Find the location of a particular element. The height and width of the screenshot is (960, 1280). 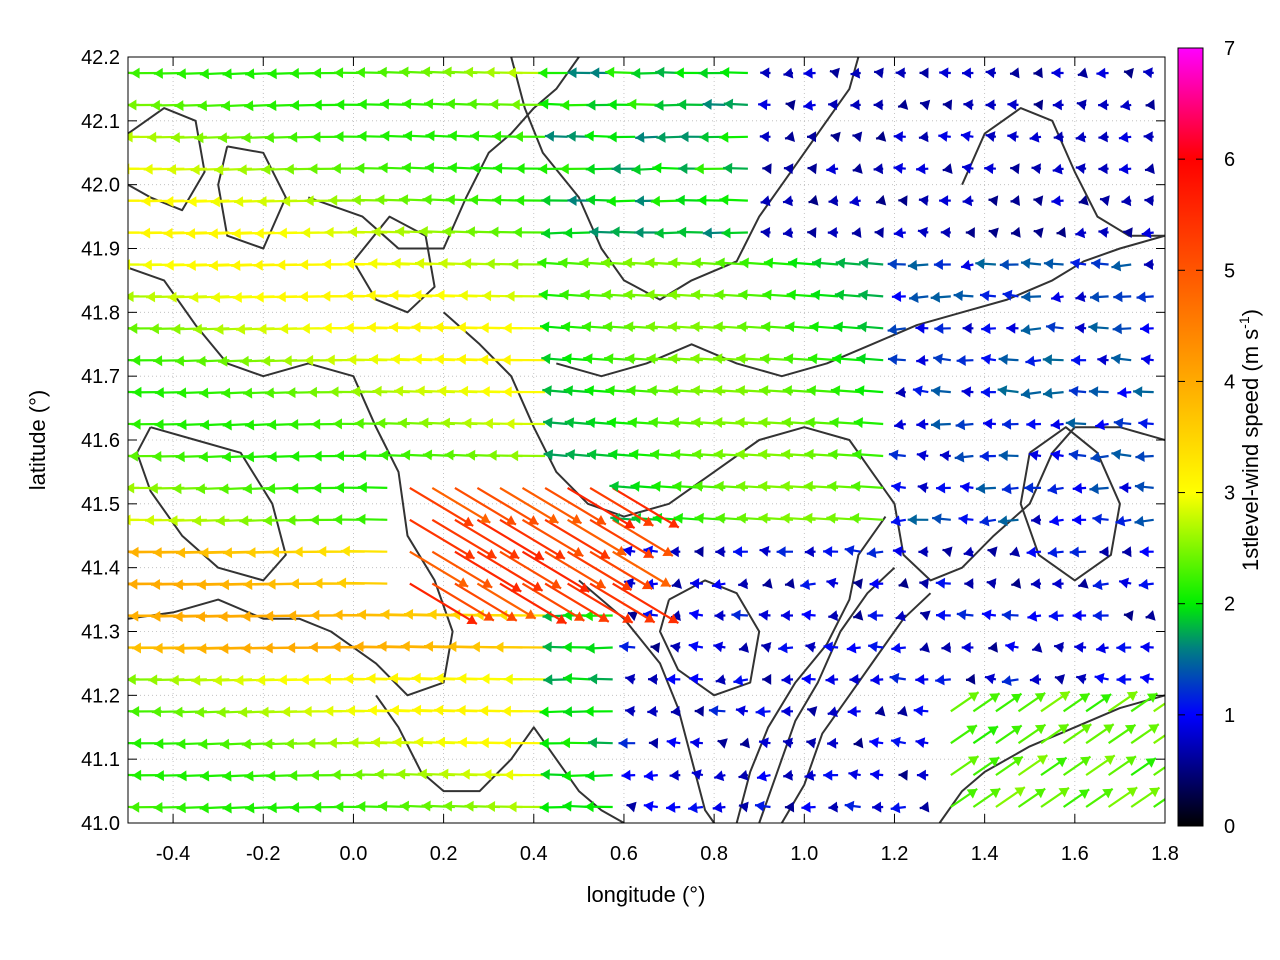

colorbar-title-close: ) is located at coordinates (1250, 312).